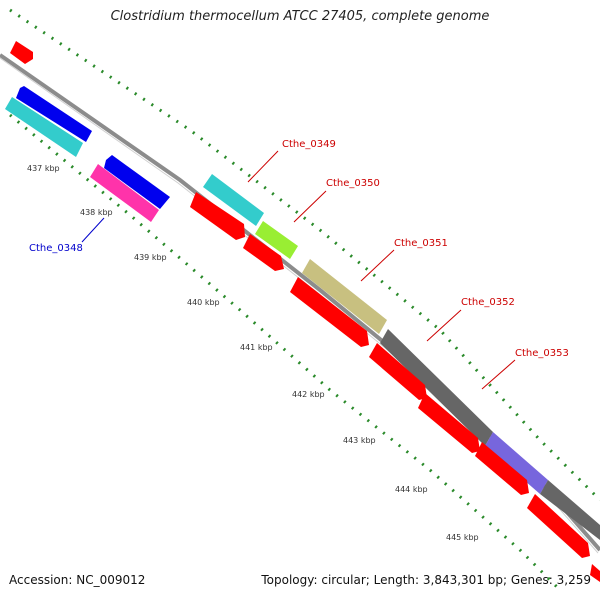 The height and width of the screenshot is (600, 600). I want to click on gene-label-cthe0353: Cthe_0353, so click(542, 353).